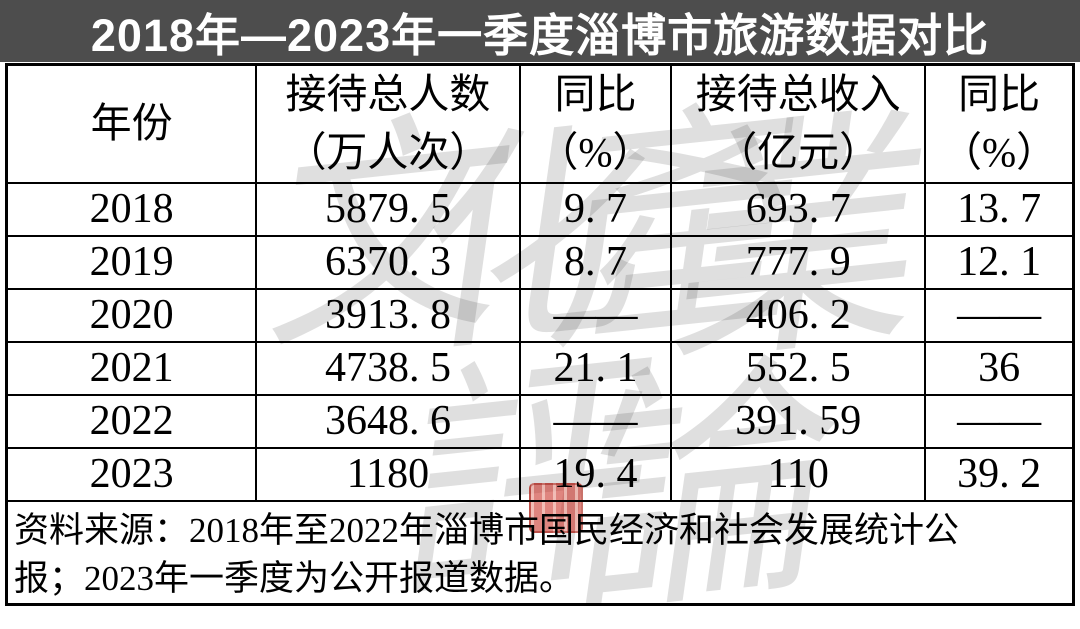 This screenshot has width=1080, height=629. Describe the element at coordinates (595, 209) in the screenshot. I see `visitors-yoy-cell: 9. 7` at that location.